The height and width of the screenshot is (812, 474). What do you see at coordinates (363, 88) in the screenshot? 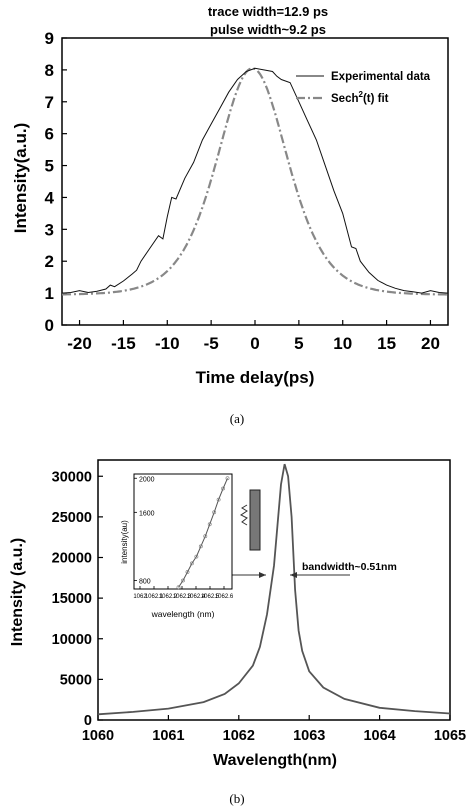
I see `legend-a: Experimental data Sech2(t) fit` at bounding box center [363, 88].